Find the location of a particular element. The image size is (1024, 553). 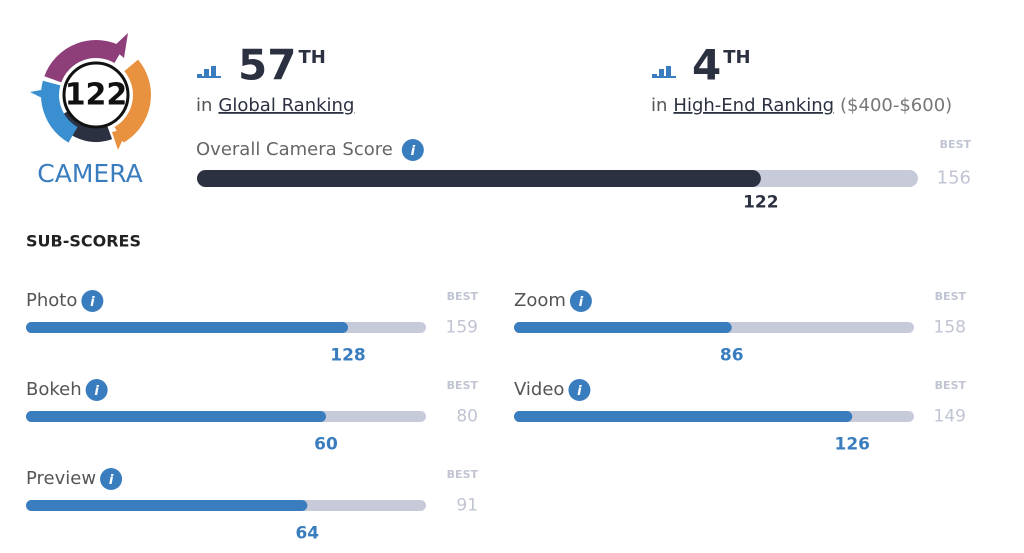

subscore-name: Video is located at coordinates (539, 389).